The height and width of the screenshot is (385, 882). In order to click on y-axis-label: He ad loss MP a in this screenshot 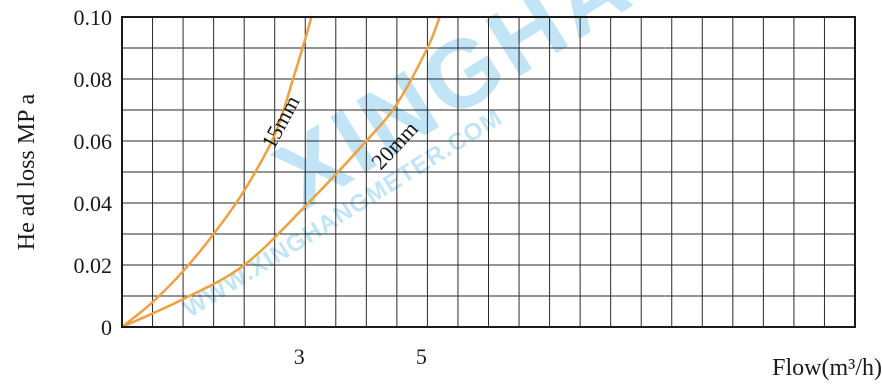, I will do `click(27, 171)`.